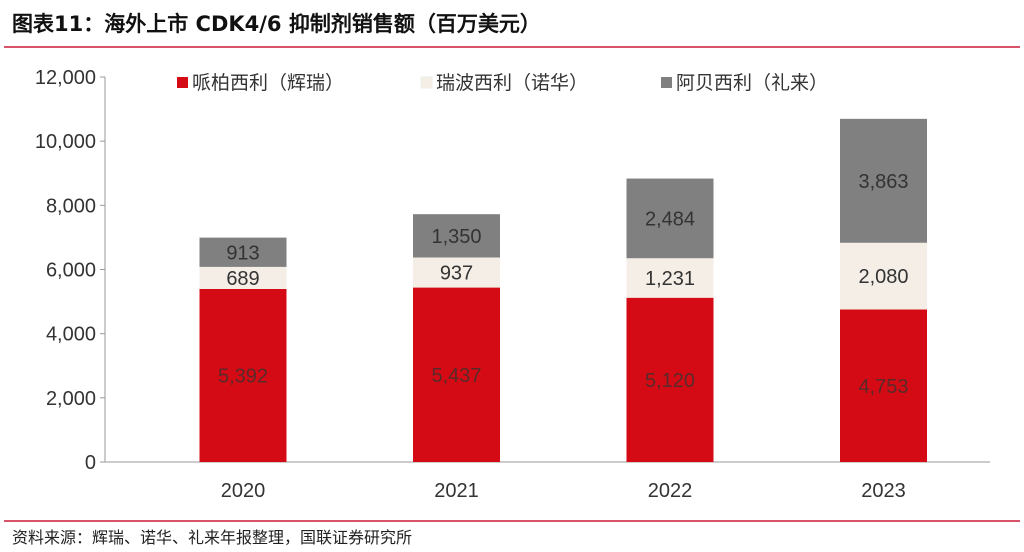  I want to click on y-tick-label: 12,000, so click(65, 78).